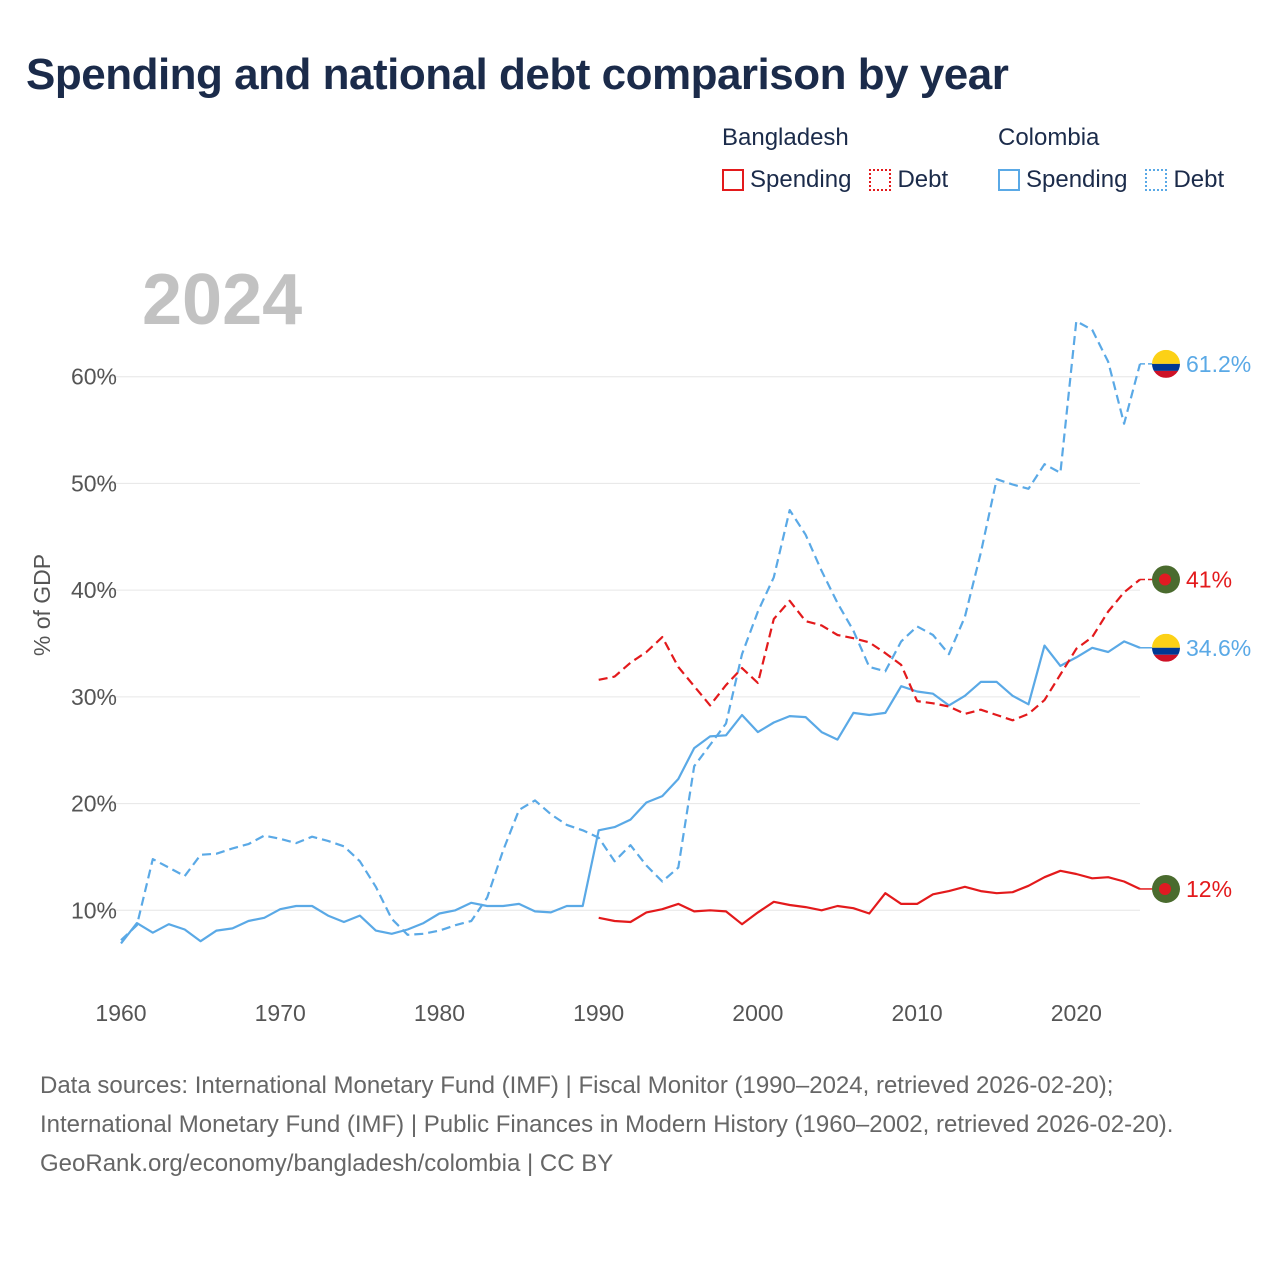 This screenshot has height=1280, width=1280. I want to click on end-marker-bangladesh-spending: 12%, so click(1192, 888).